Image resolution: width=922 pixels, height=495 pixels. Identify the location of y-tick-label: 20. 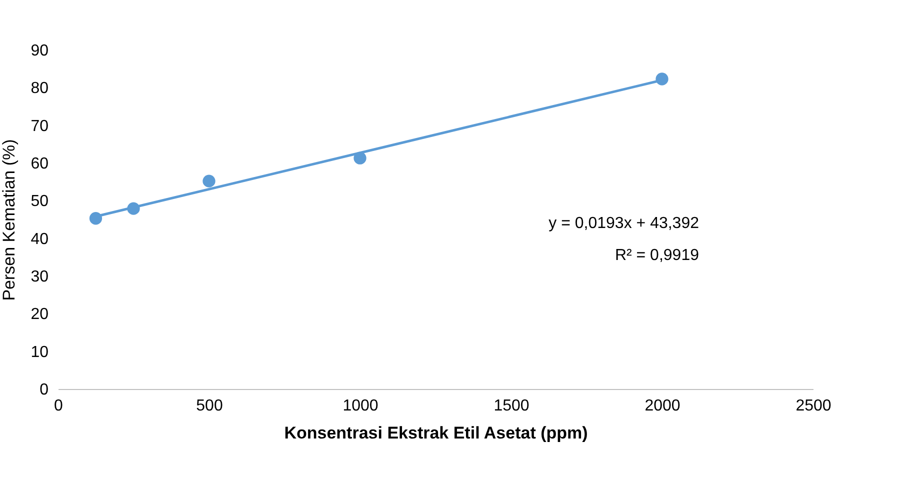
(39, 315).